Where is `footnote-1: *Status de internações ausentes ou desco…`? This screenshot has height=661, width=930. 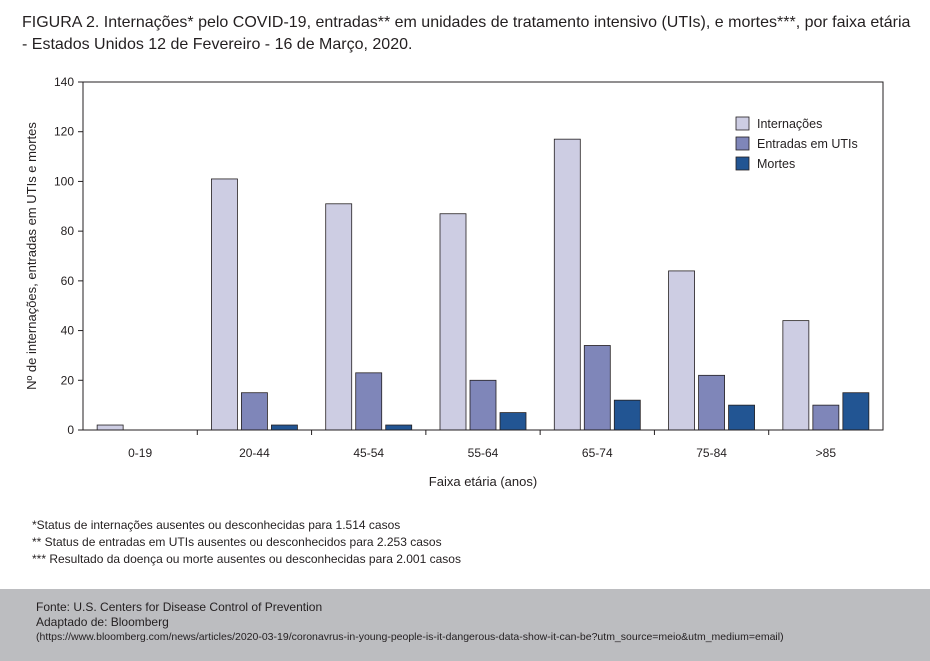 footnote-1: *Status de internações ausentes ou desco… is located at coordinates (216, 525).